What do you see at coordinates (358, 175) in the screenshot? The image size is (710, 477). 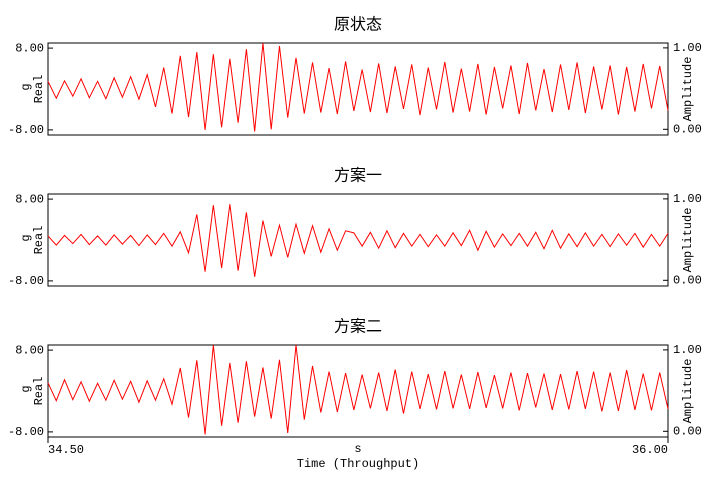 I see `panel-title: 方案一` at bounding box center [358, 175].